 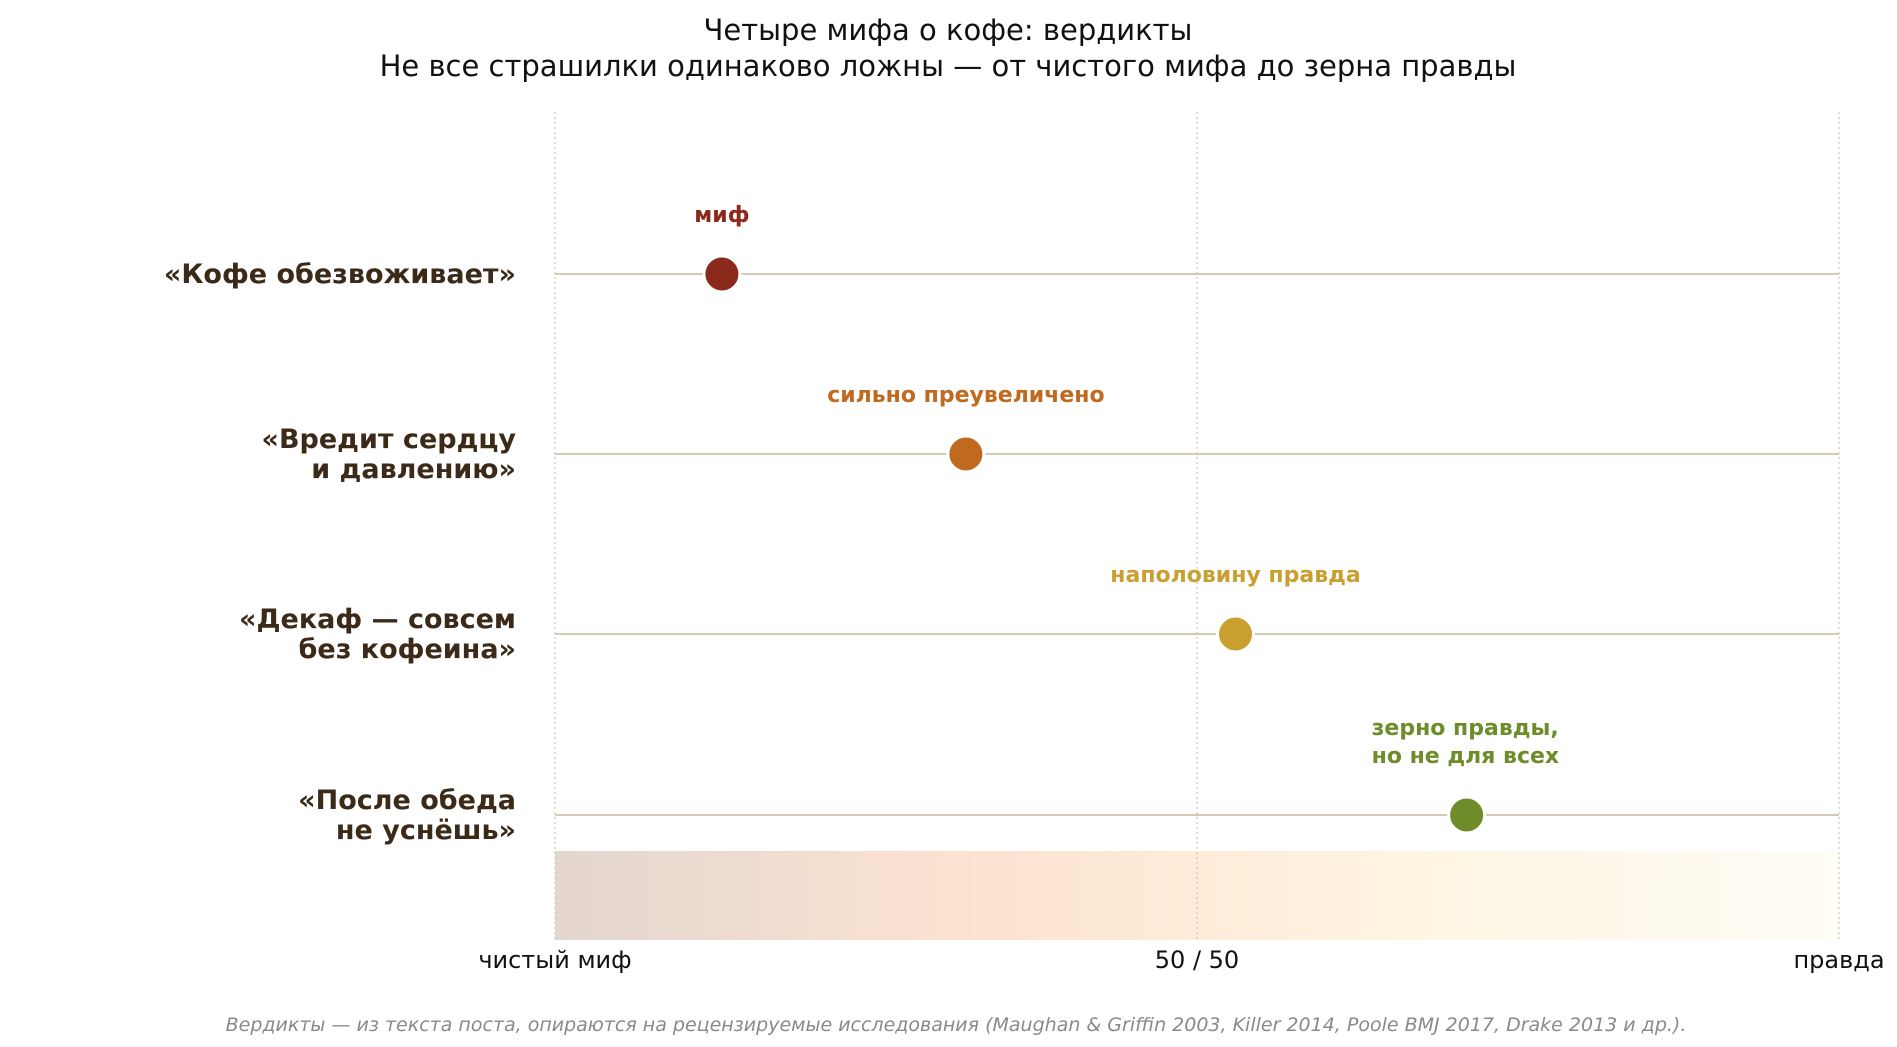 What do you see at coordinates (1838, 960) in the screenshot?
I see `x-tick-label-2: правда` at bounding box center [1838, 960].